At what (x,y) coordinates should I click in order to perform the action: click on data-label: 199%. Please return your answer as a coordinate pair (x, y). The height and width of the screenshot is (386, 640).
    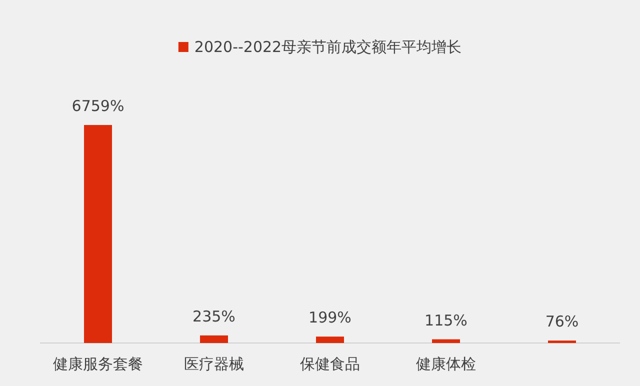
    Looking at the image, I should click on (330, 317).